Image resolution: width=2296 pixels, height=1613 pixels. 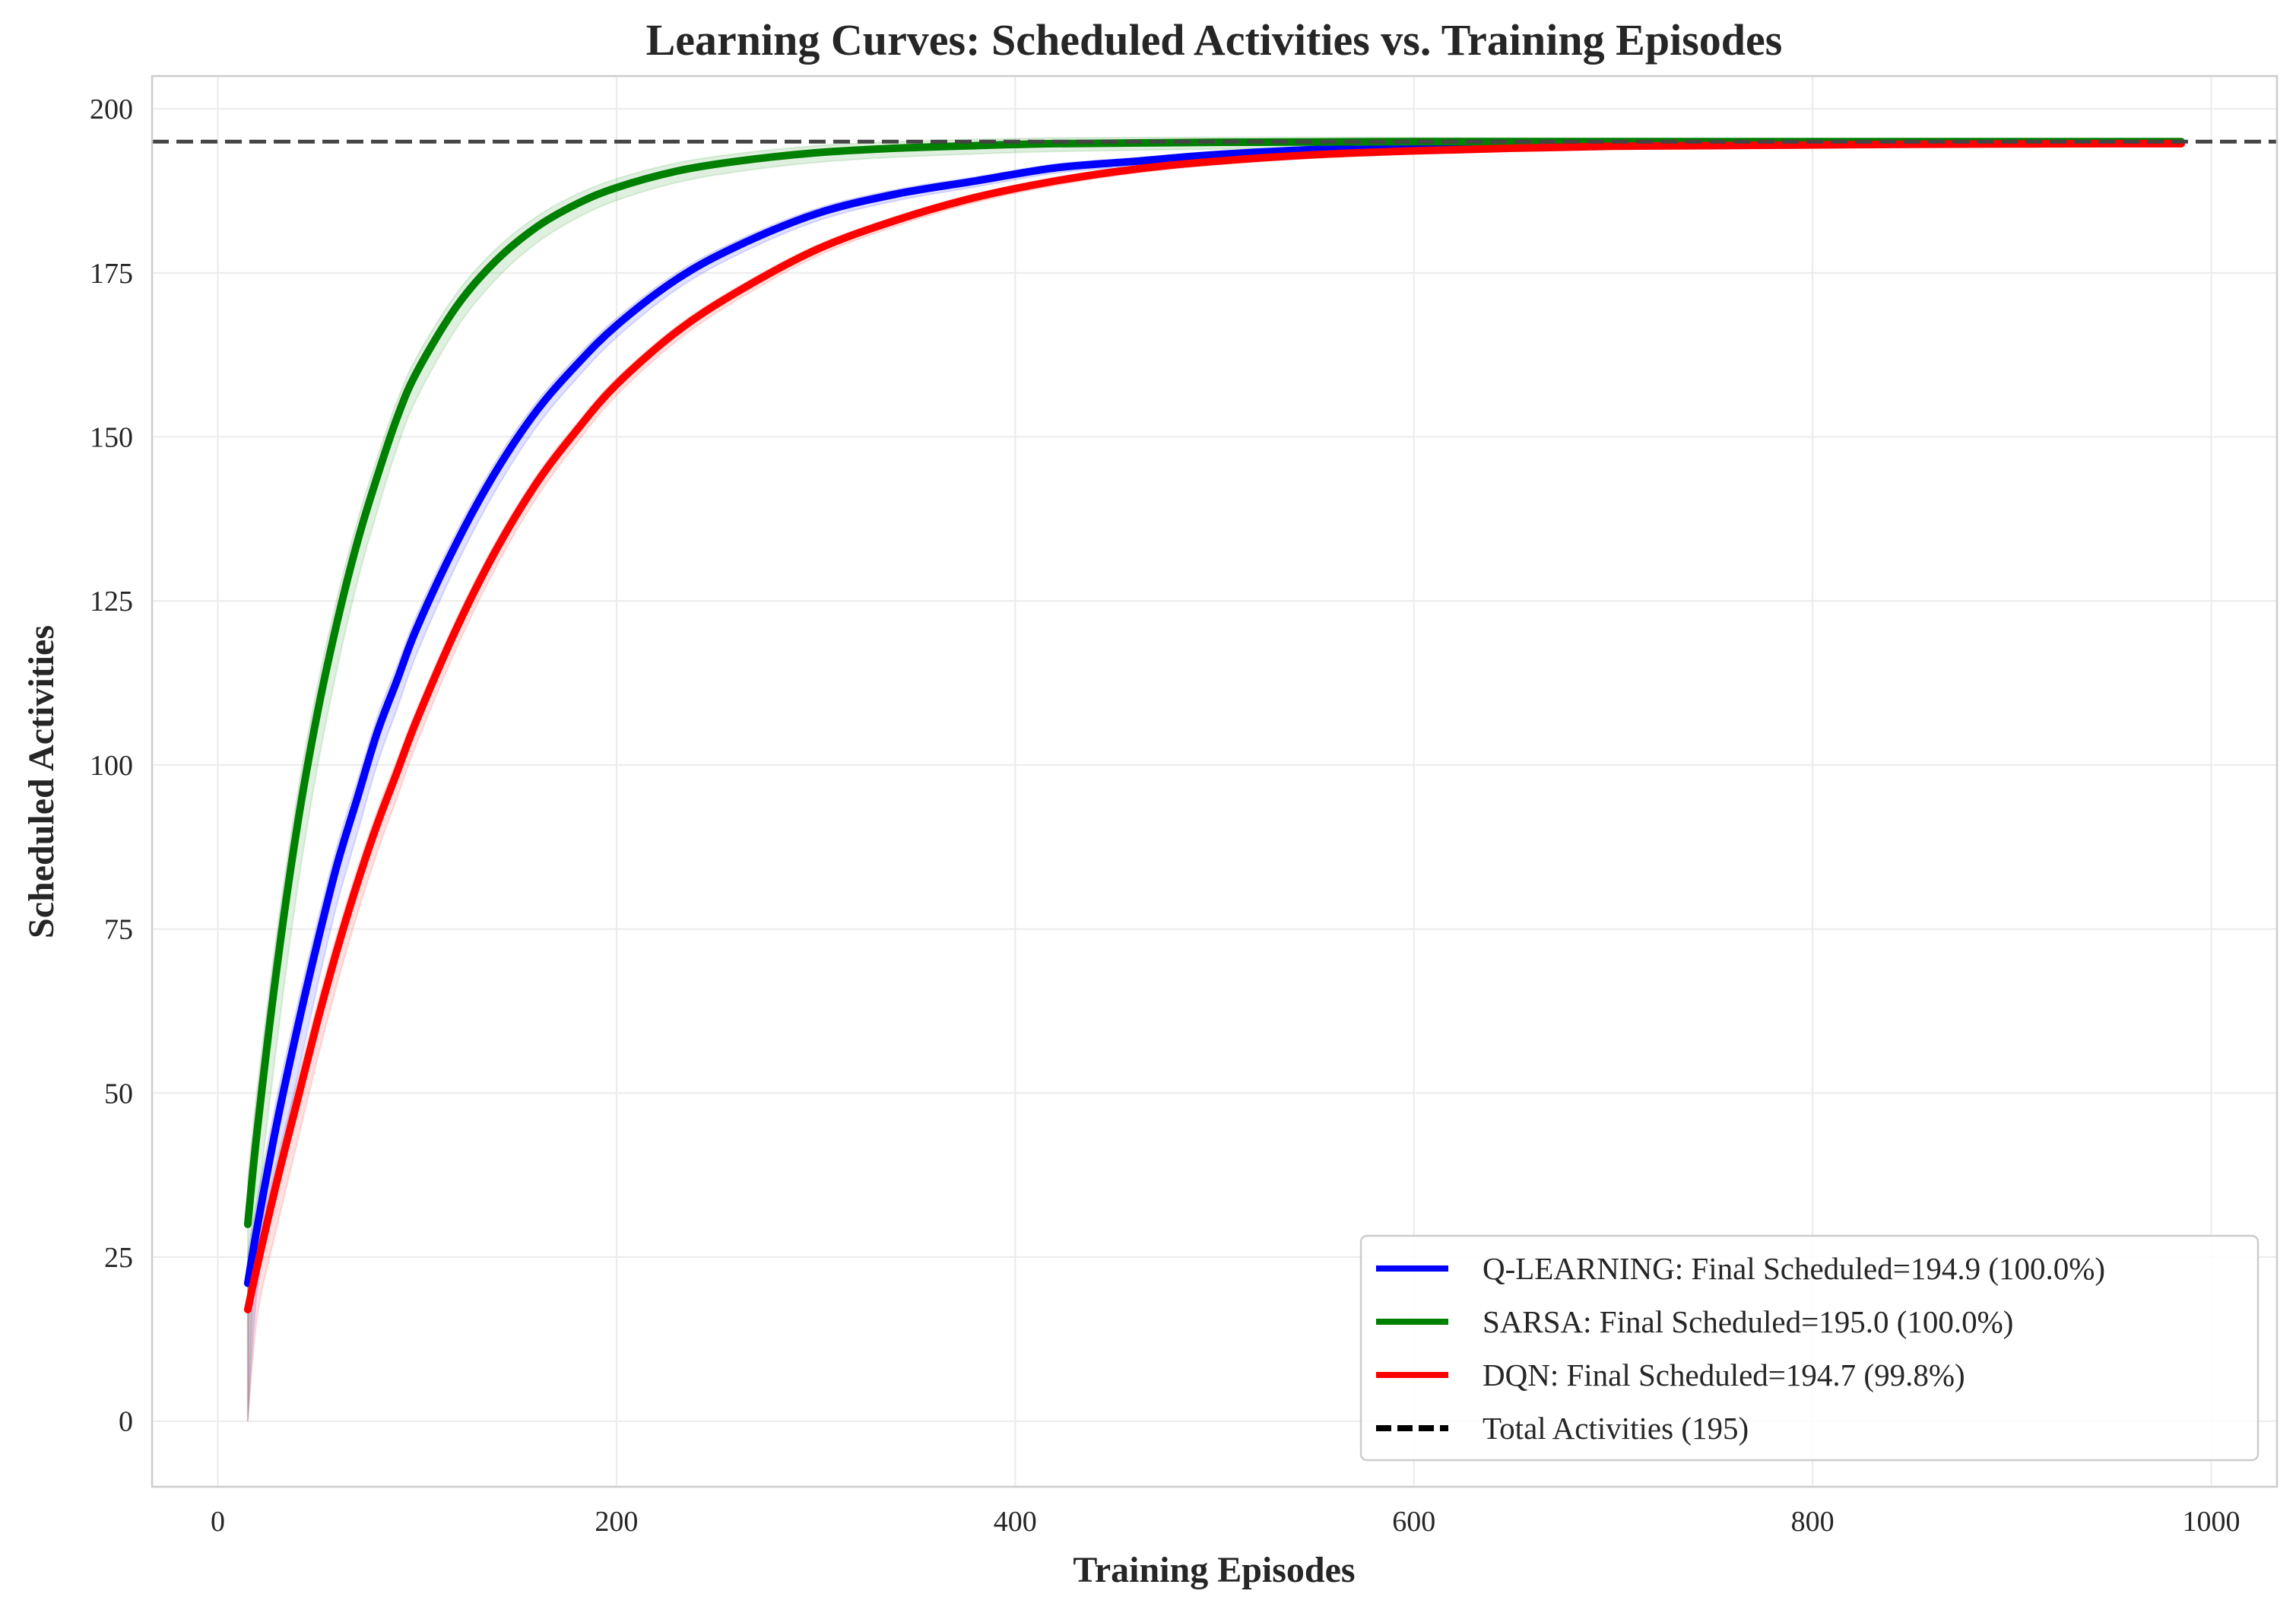 What do you see at coordinates (616, 1522) in the screenshot?
I see `x-tick-label: 200` at bounding box center [616, 1522].